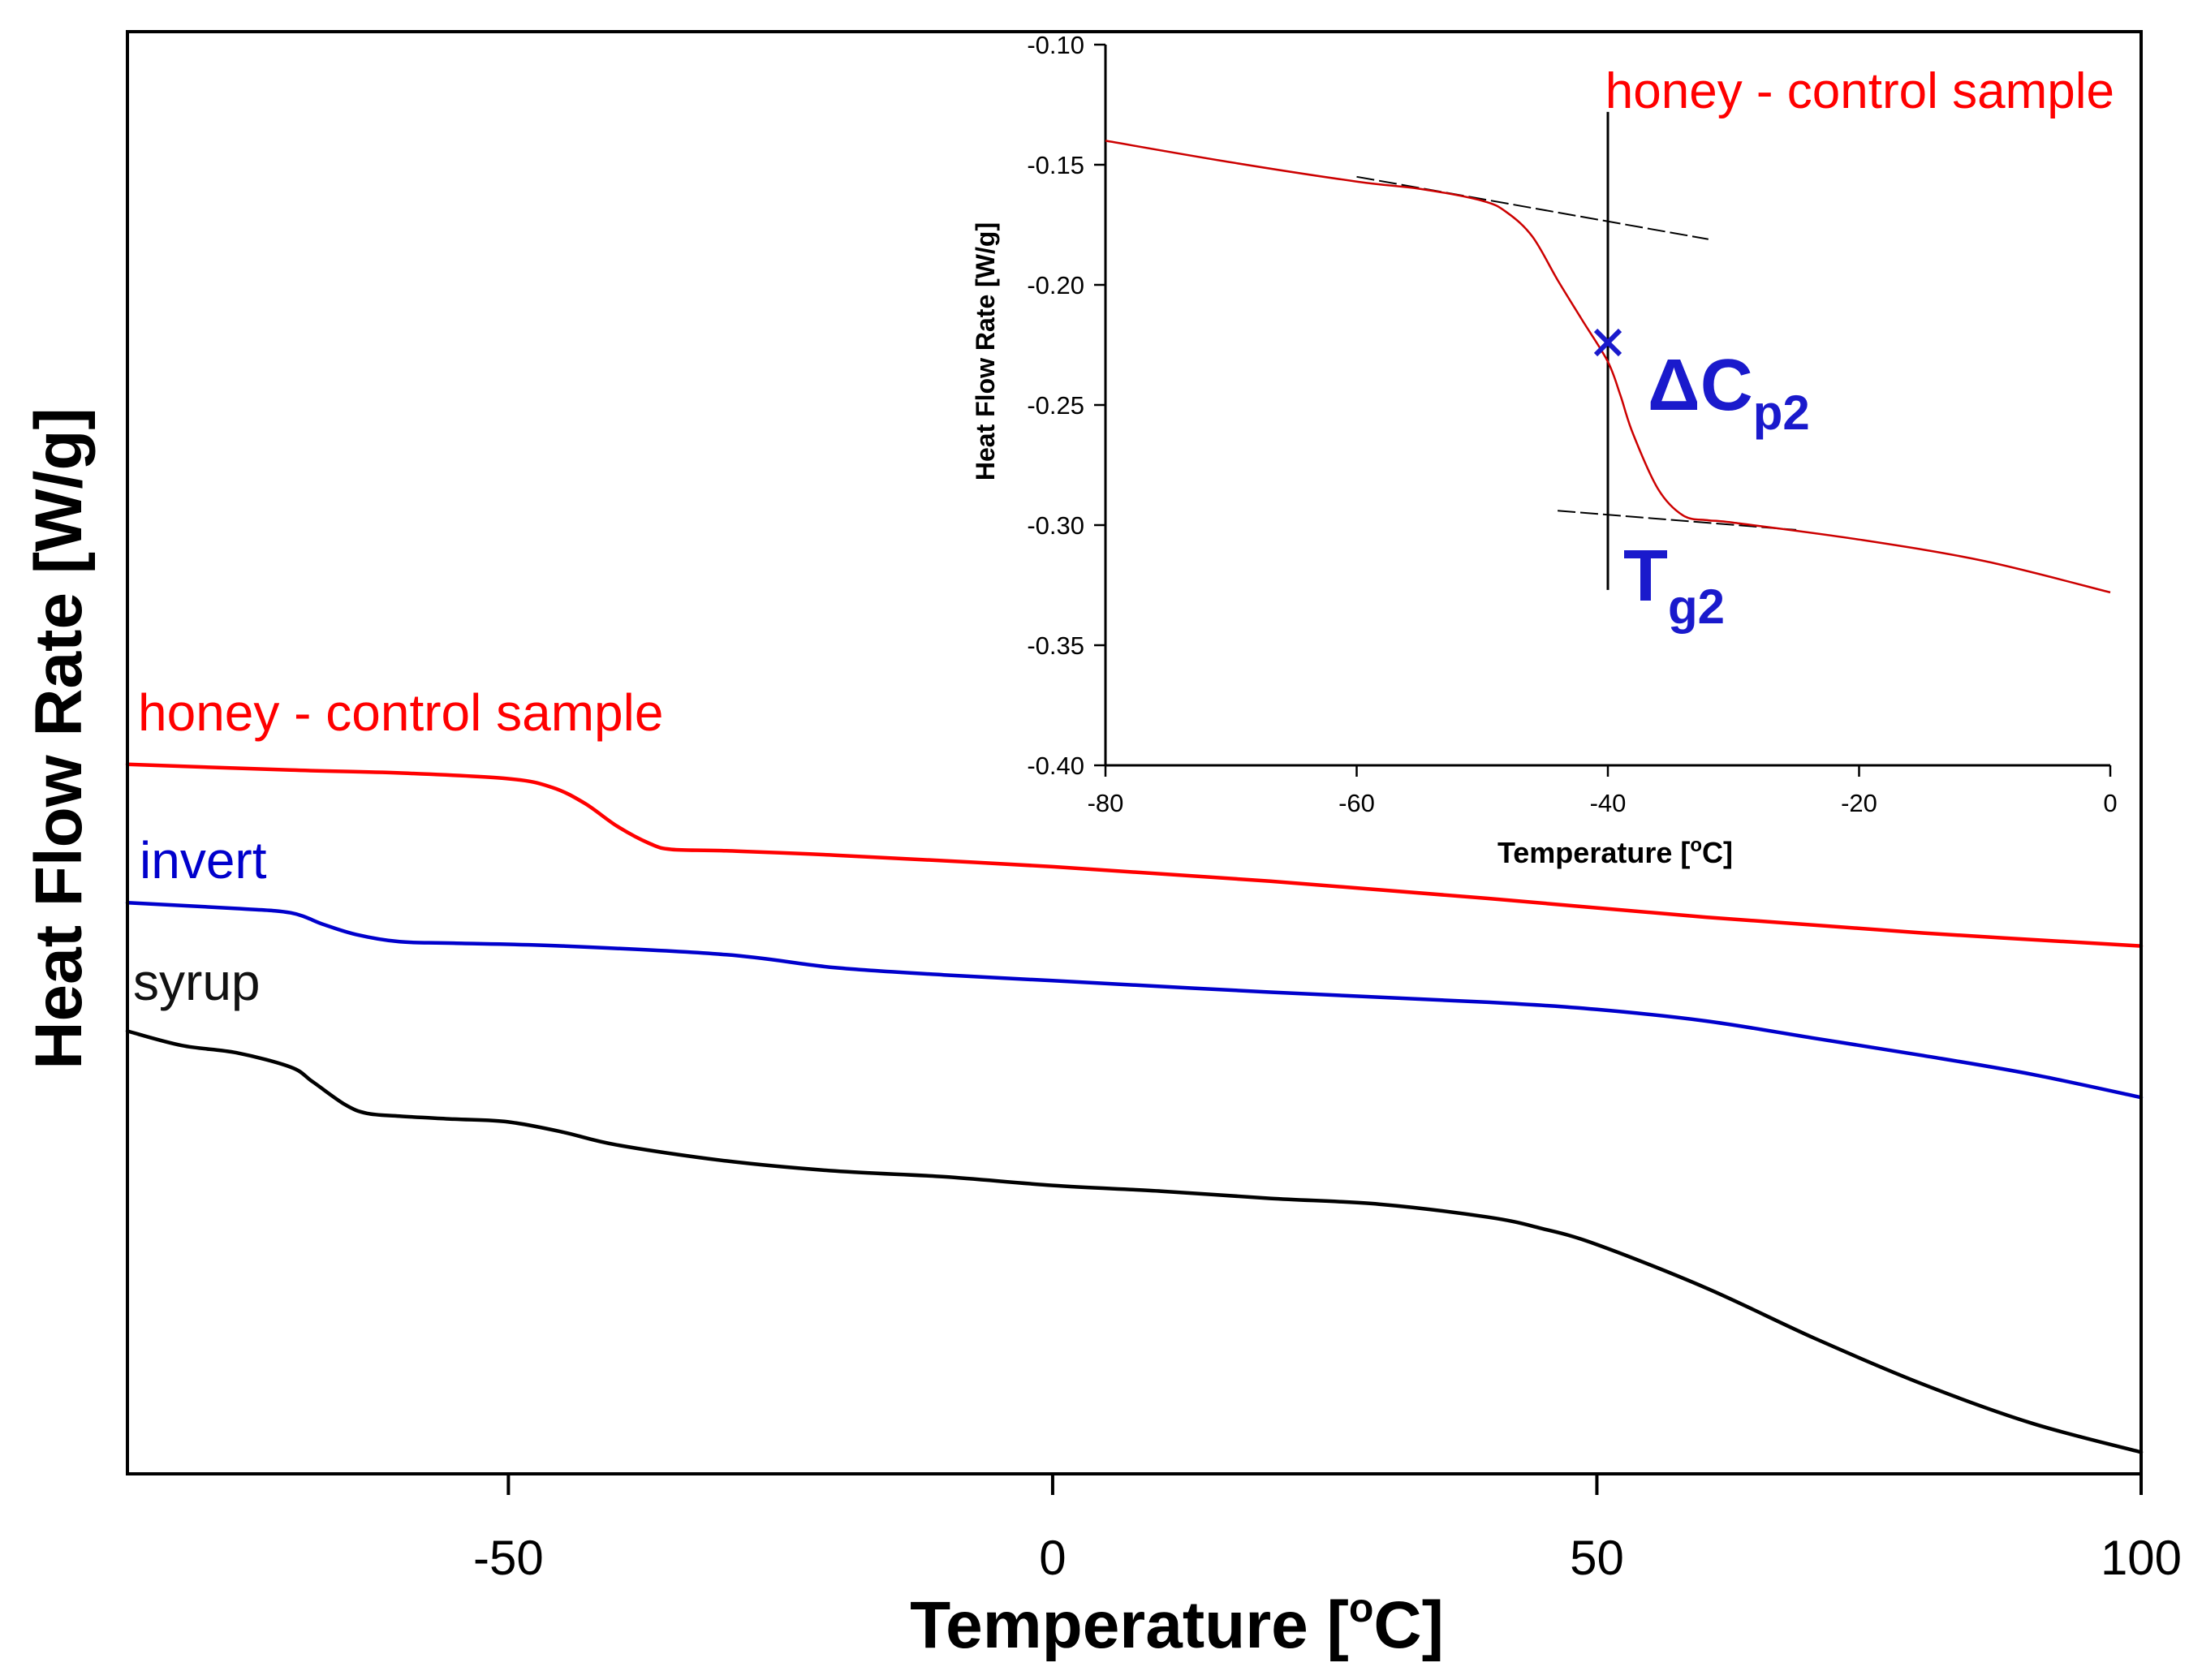  I want to click on inset-tg-label: Tg2, so click(1674, 585).